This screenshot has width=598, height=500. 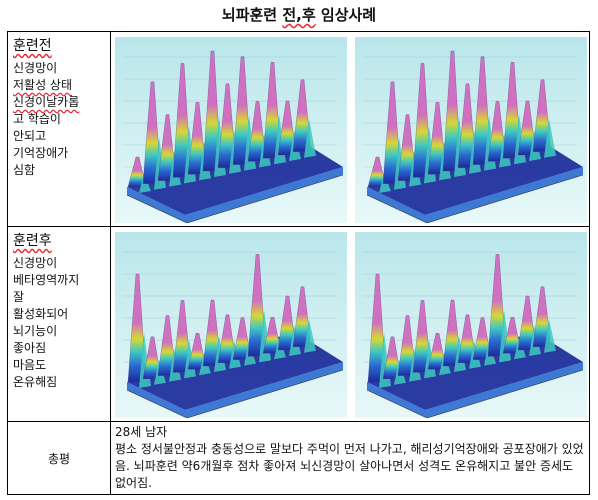 What do you see at coordinates (35, 68) in the screenshot?
I see `before-line-1: 신경망이` at bounding box center [35, 68].